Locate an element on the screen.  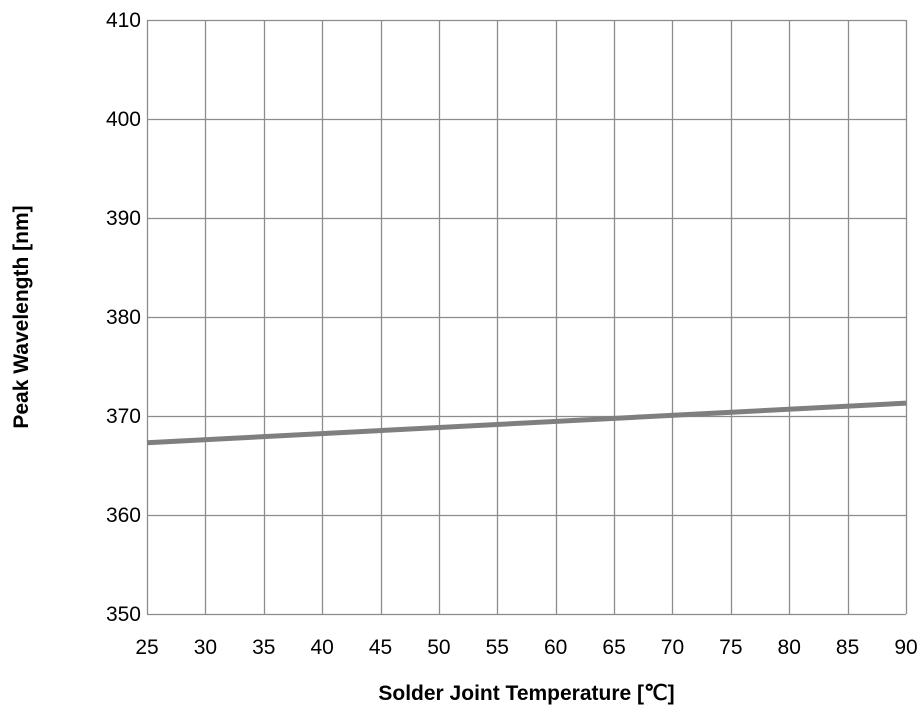
x-tick-label: 55 is located at coordinates (497, 647).